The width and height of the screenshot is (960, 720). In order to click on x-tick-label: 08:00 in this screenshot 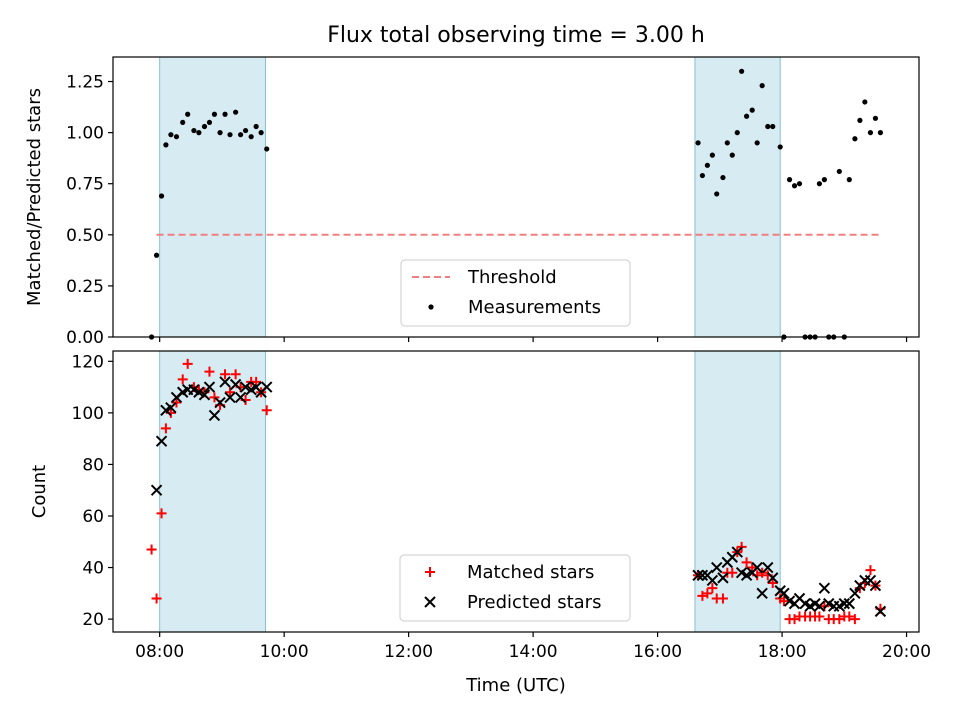, I will do `click(159, 652)`.